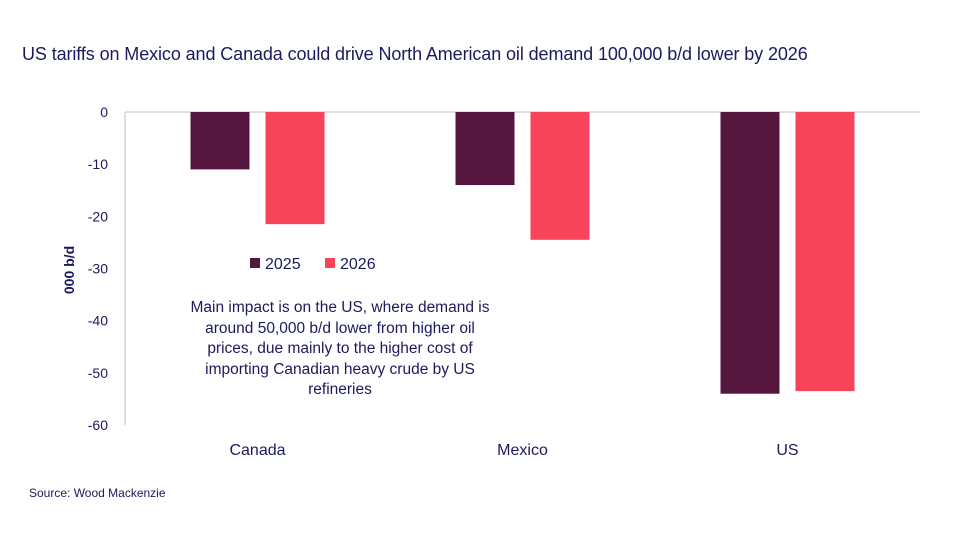  Describe the element at coordinates (283, 264) in the screenshot. I see `legend-label-2025: 2025` at that location.